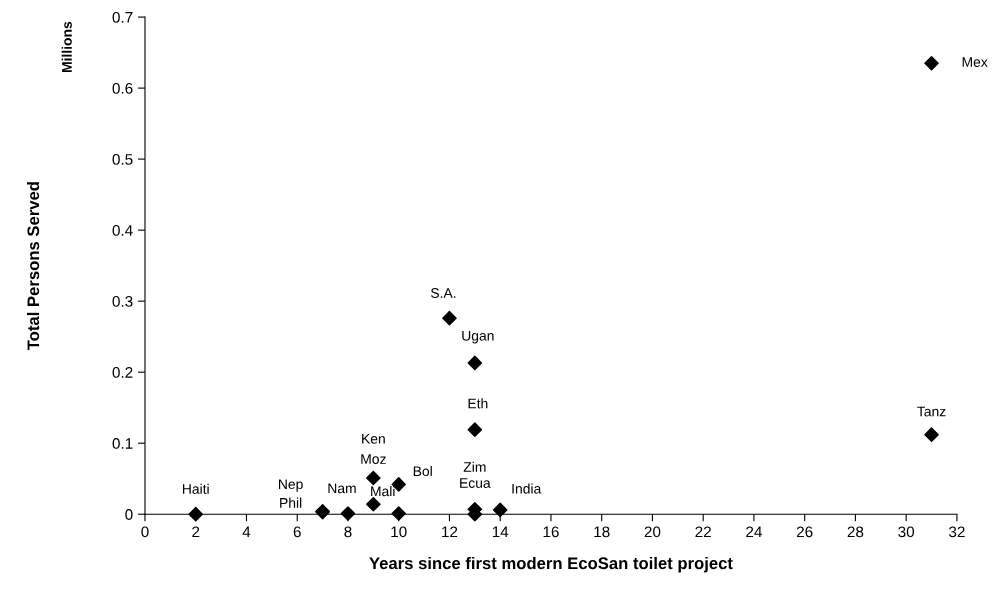  I want to click on annotation: India, so click(527, 488).